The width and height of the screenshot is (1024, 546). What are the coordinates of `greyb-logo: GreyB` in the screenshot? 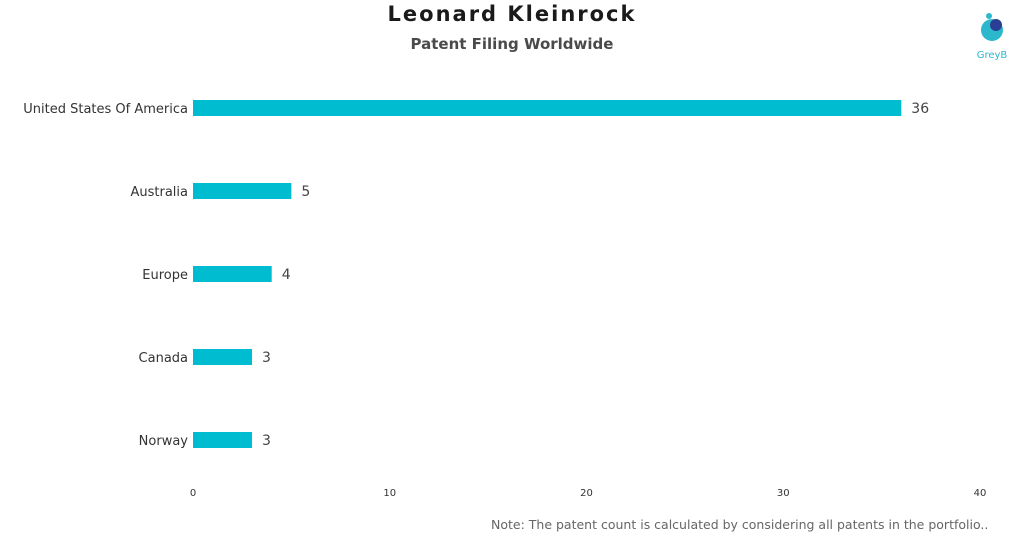 It's located at (992, 38).